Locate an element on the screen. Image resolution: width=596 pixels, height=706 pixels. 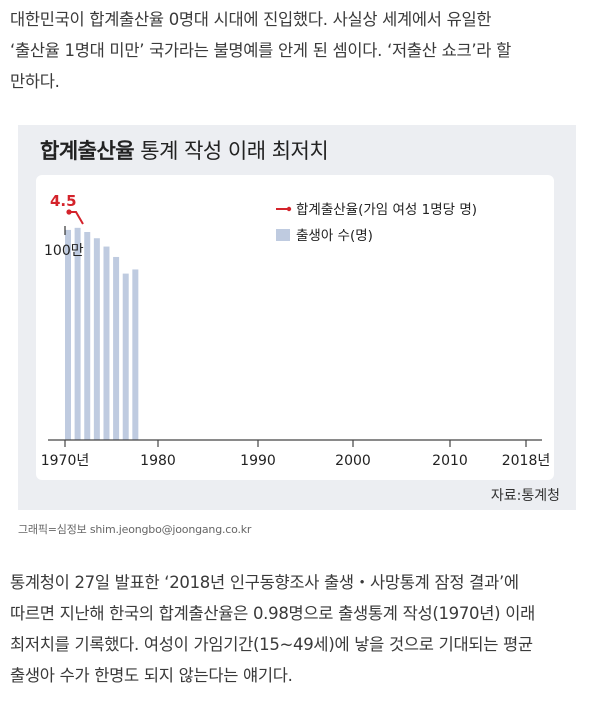
legend-label: 합계출산율(가임 여성 1명당 명) is located at coordinates (386, 210).